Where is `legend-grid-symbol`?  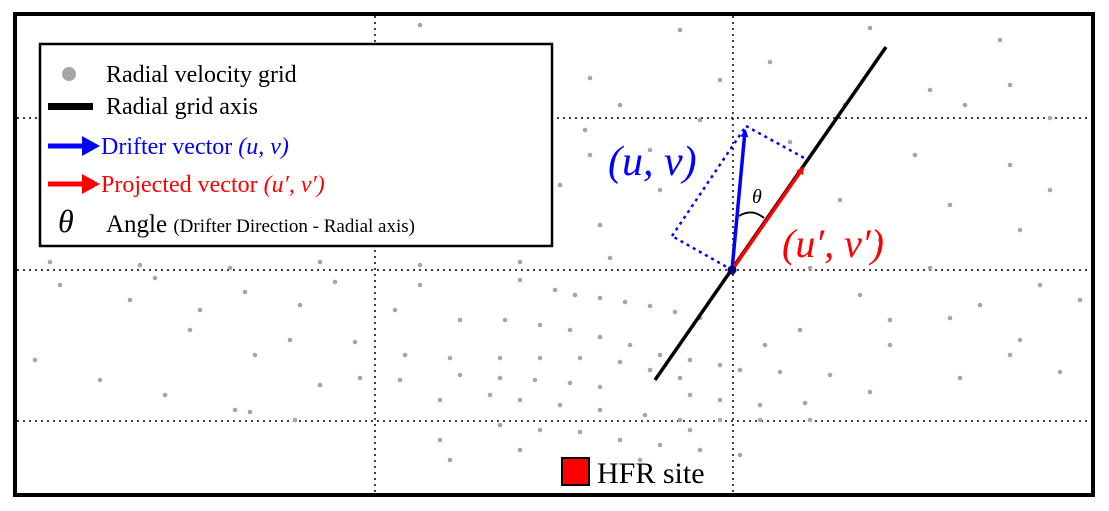
legend-grid-symbol is located at coordinates (69, 74).